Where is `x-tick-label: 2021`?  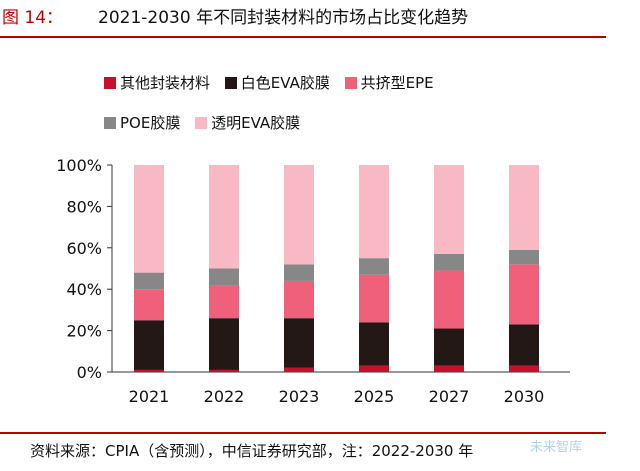 x-tick-label: 2021 is located at coordinates (149, 396).